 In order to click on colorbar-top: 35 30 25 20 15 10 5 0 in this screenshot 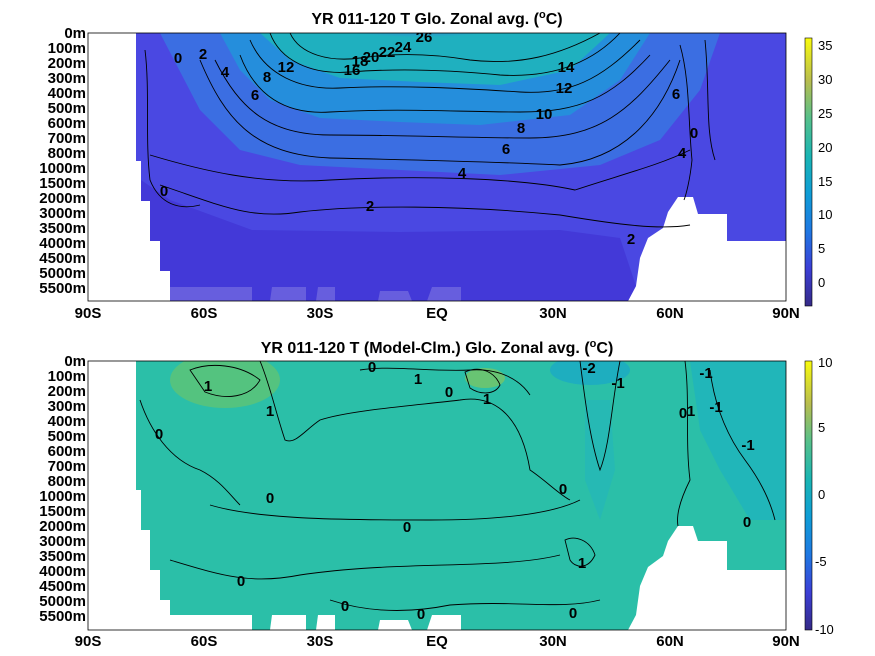, I will do `click(818, 172)`.